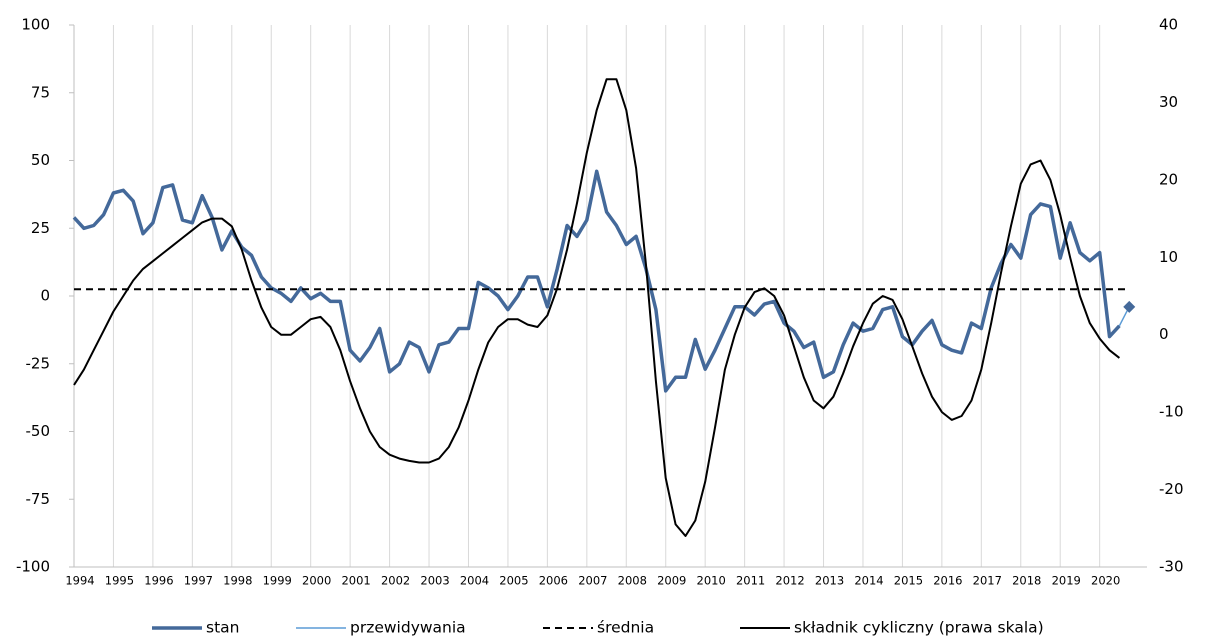 This screenshot has width=1217, height=639. Describe the element at coordinates (1171, 567) in the screenshot. I see `y2-tick-label: -30` at that location.